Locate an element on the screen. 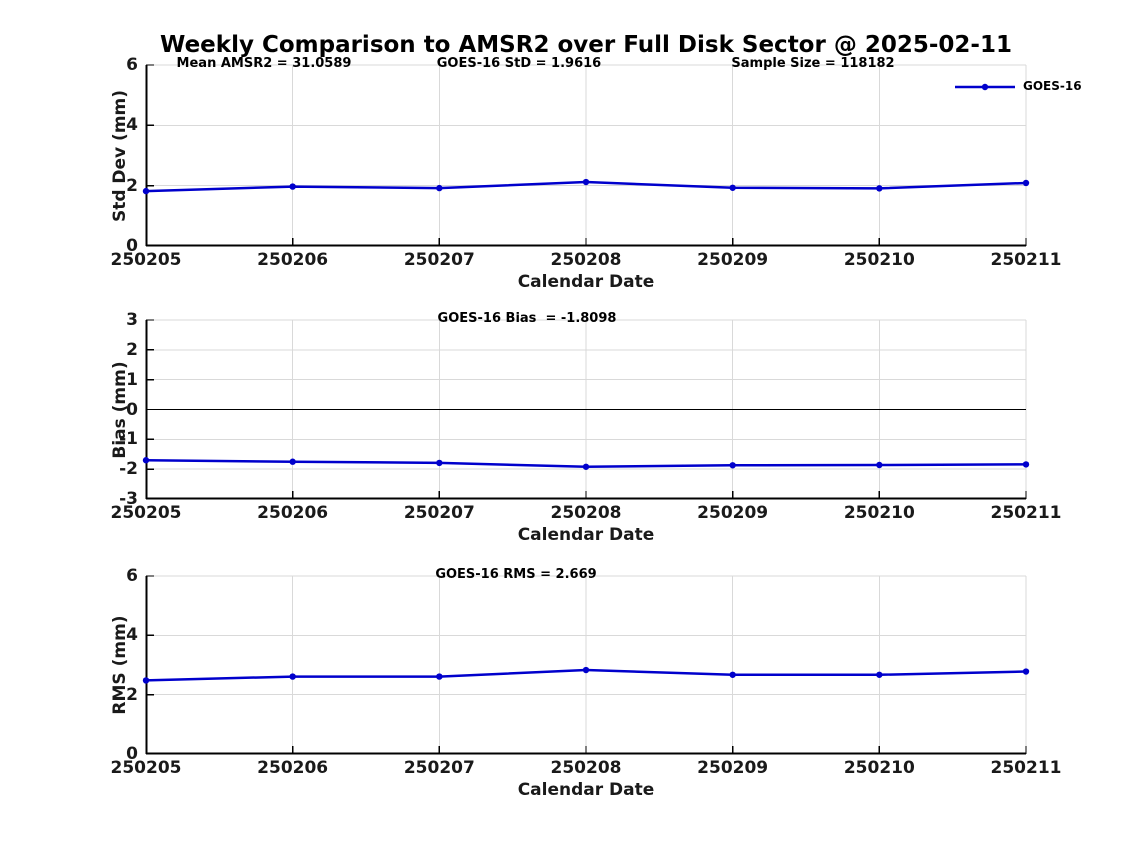 The width and height of the screenshot is (1135, 851). y-tick-label: 1 is located at coordinates (132, 379).